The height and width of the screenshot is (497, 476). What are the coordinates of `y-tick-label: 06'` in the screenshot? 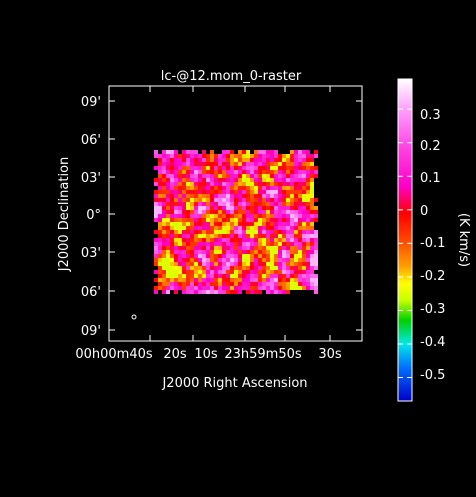 It's located at (91, 140).